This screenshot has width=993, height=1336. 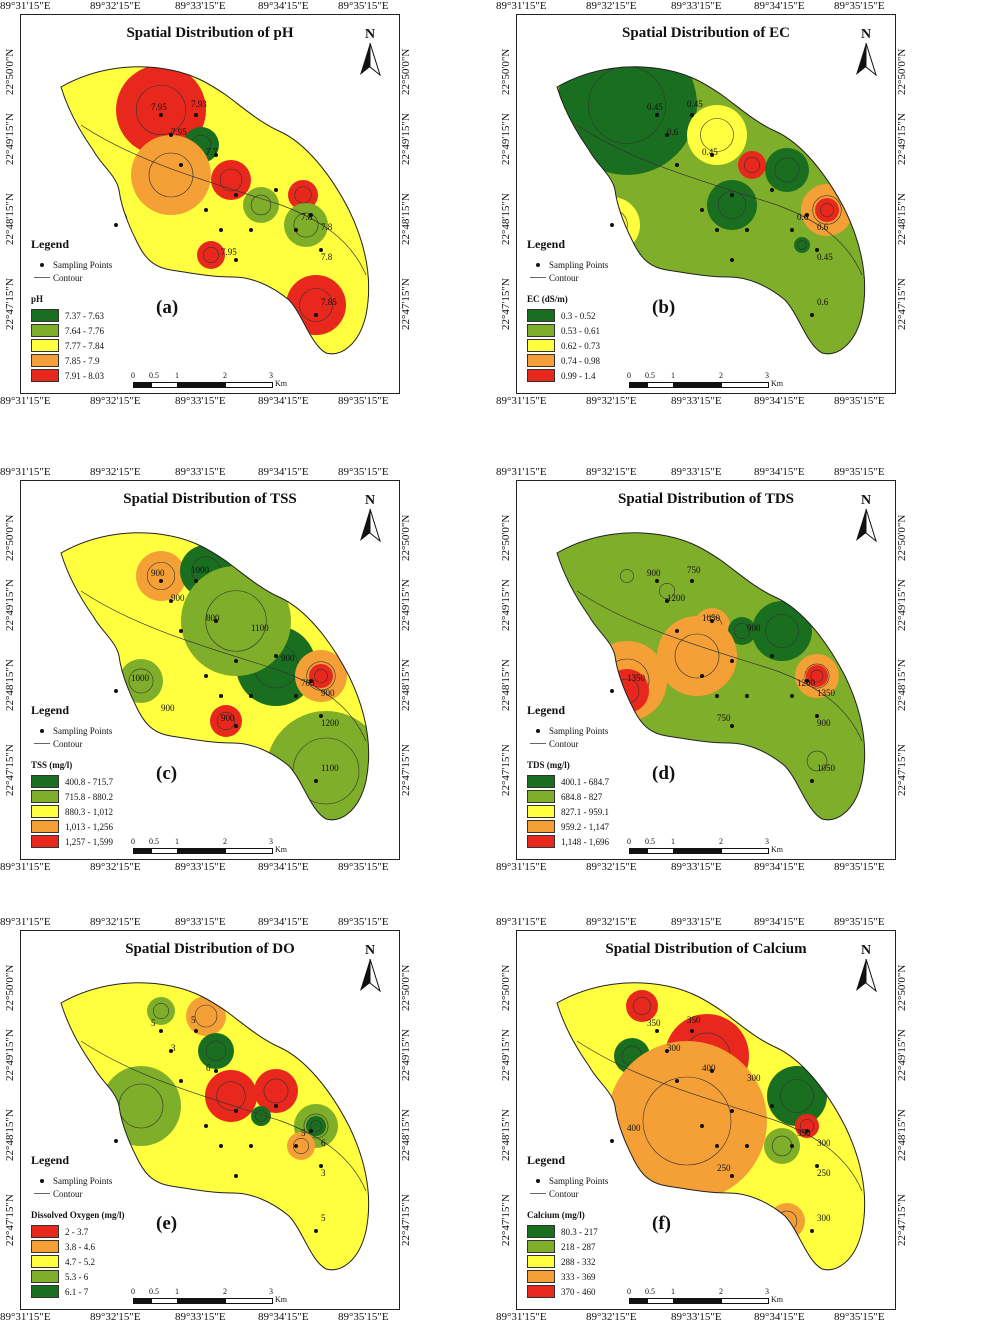 What do you see at coordinates (541, 315) in the screenshot?
I see `class-swatch` at bounding box center [541, 315].